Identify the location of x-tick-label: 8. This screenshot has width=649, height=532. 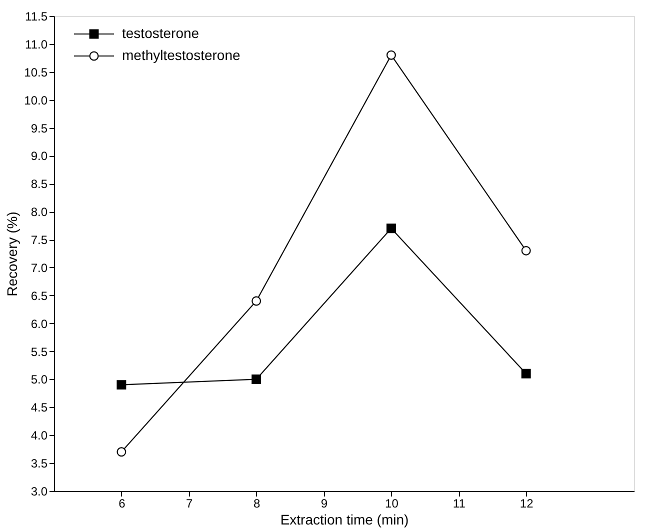
(256, 503).